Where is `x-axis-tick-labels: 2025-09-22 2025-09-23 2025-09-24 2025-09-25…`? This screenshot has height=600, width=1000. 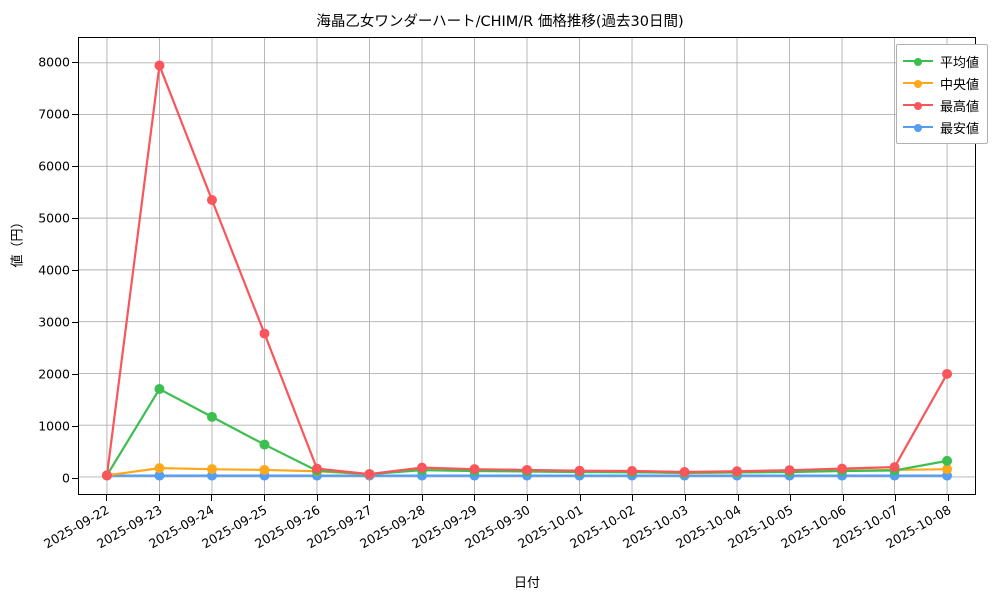 x-axis-tick-labels: 2025-09-22 2025-09-23 2025-09-24 2025-09-25… is located at coordinates (508, 537).